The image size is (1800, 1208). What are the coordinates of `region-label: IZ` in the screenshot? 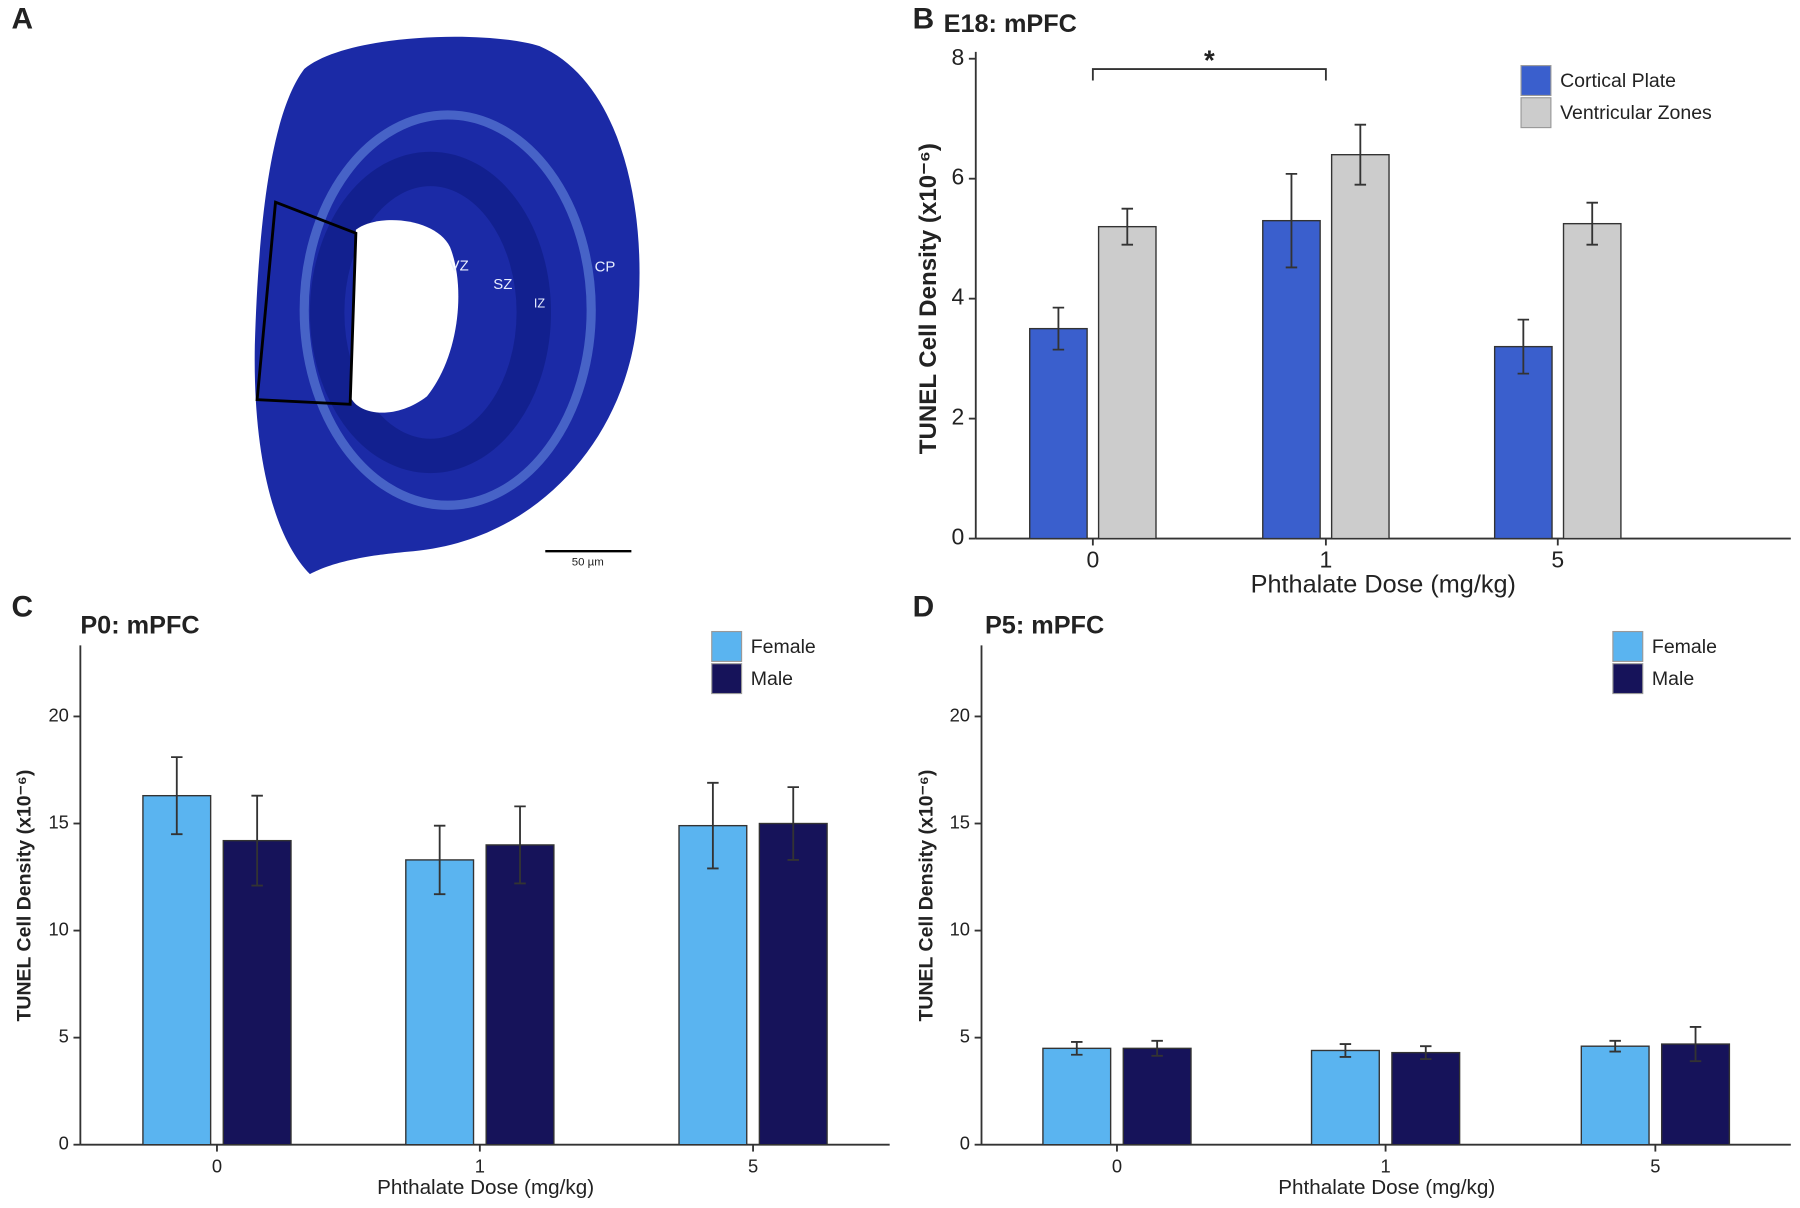 It's located at (540, 304).